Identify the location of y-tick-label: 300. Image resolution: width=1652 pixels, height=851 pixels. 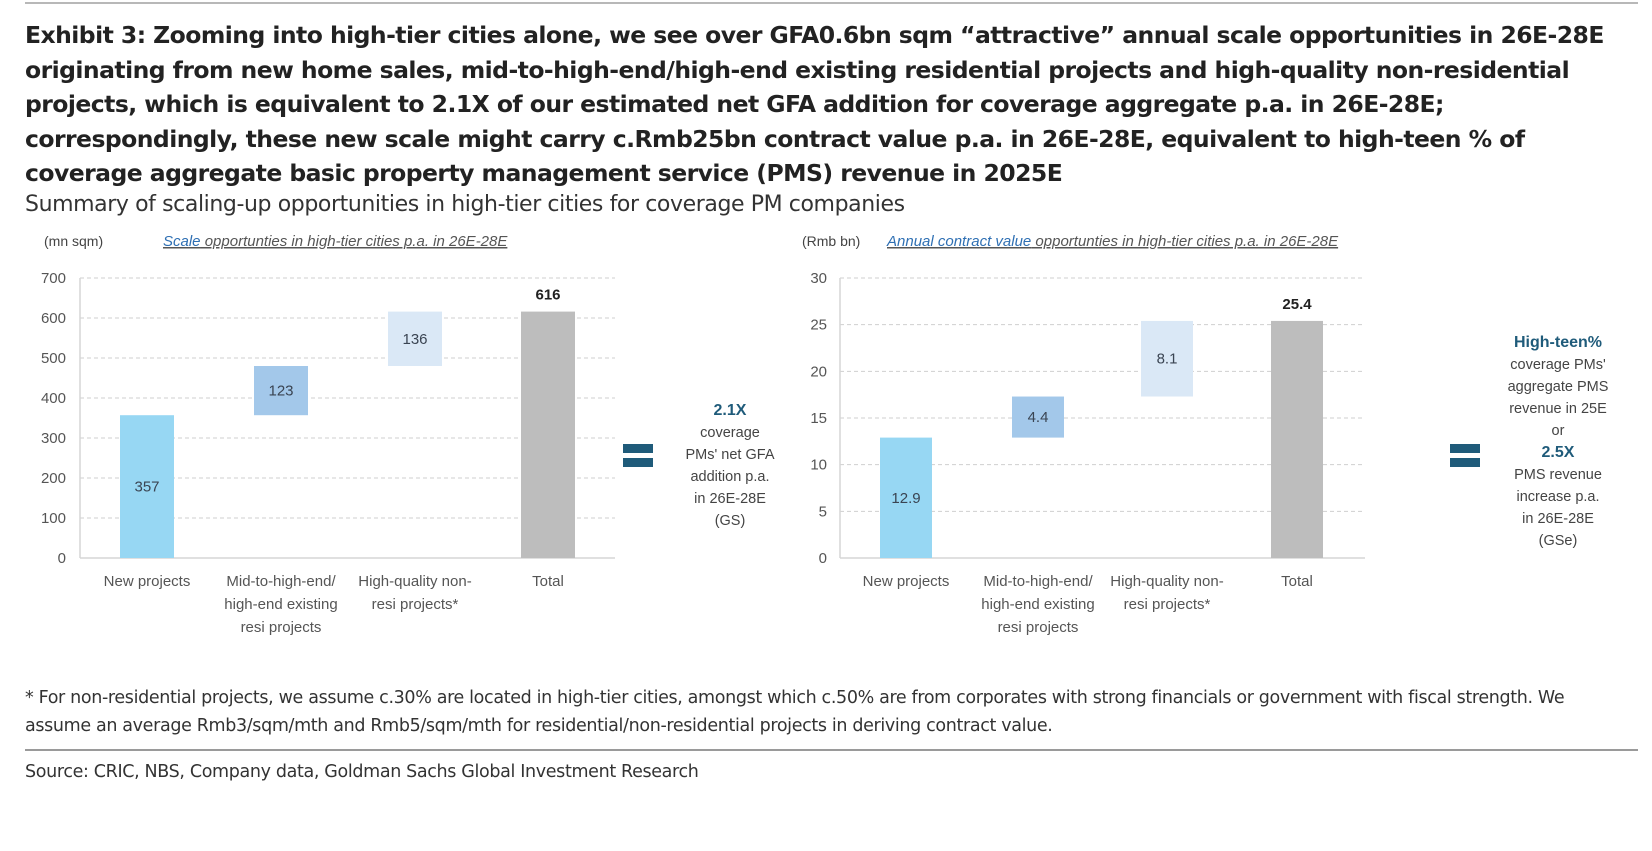
(53, 438).